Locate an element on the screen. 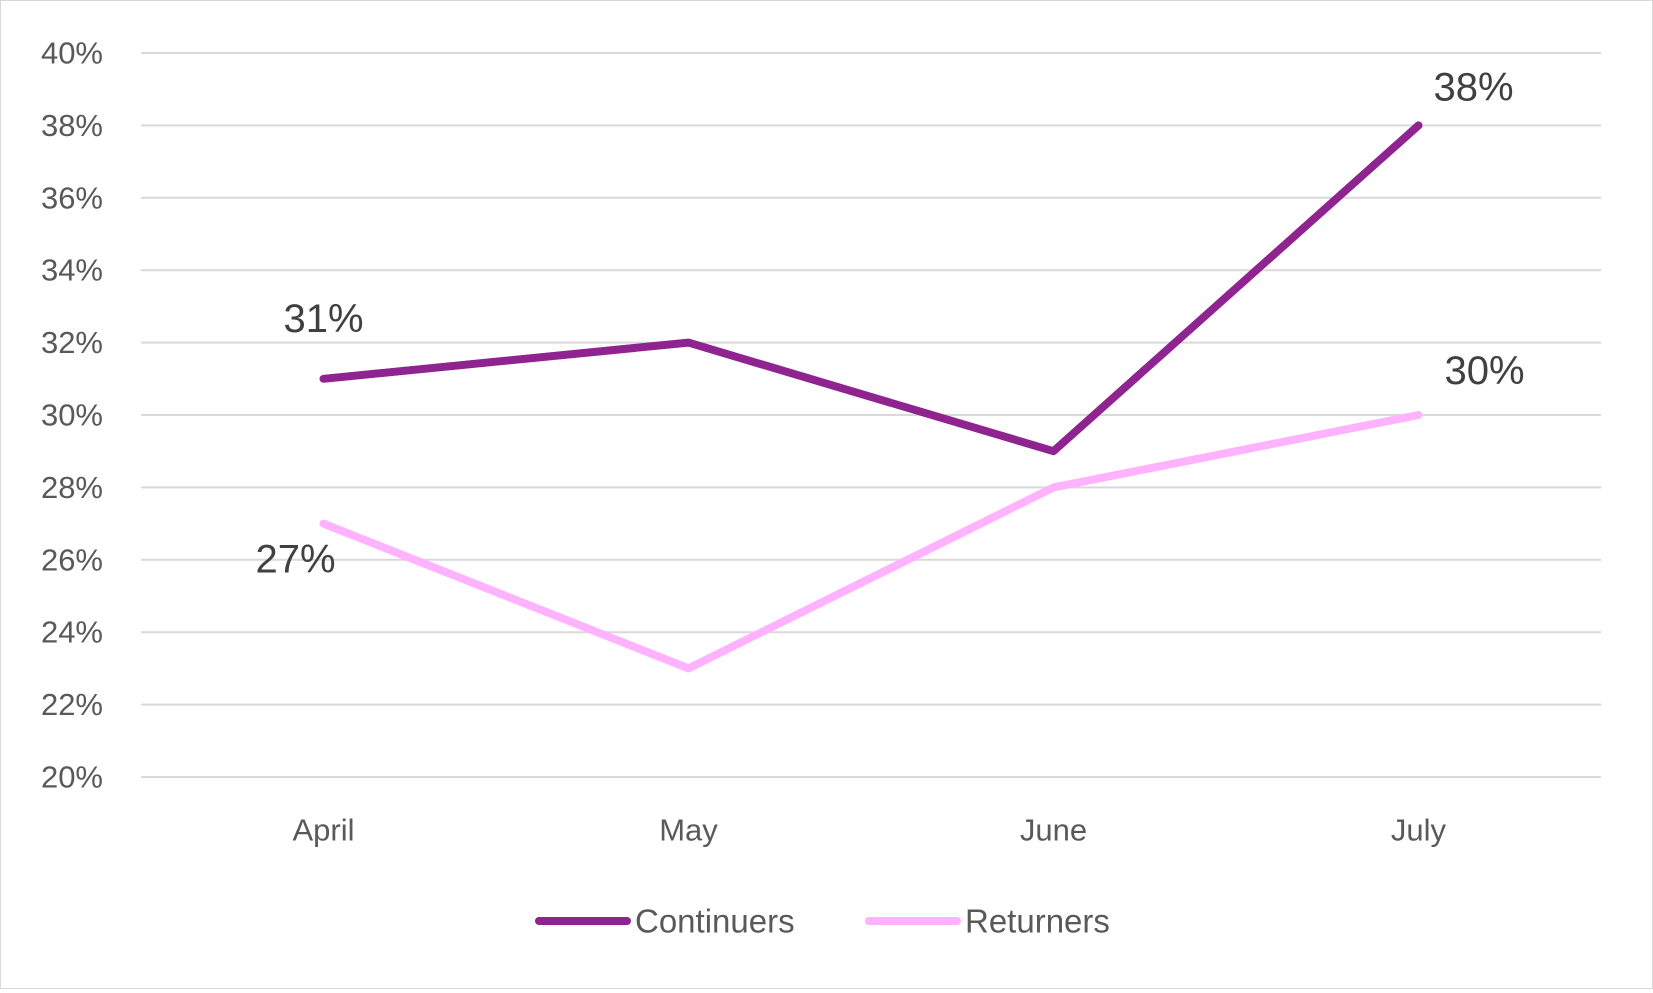  y-axis-tick-labels: 20% 22% 24% 26% 28% 30% 32% 34% 36% 38% 40% is located at coordinates (72, 415).